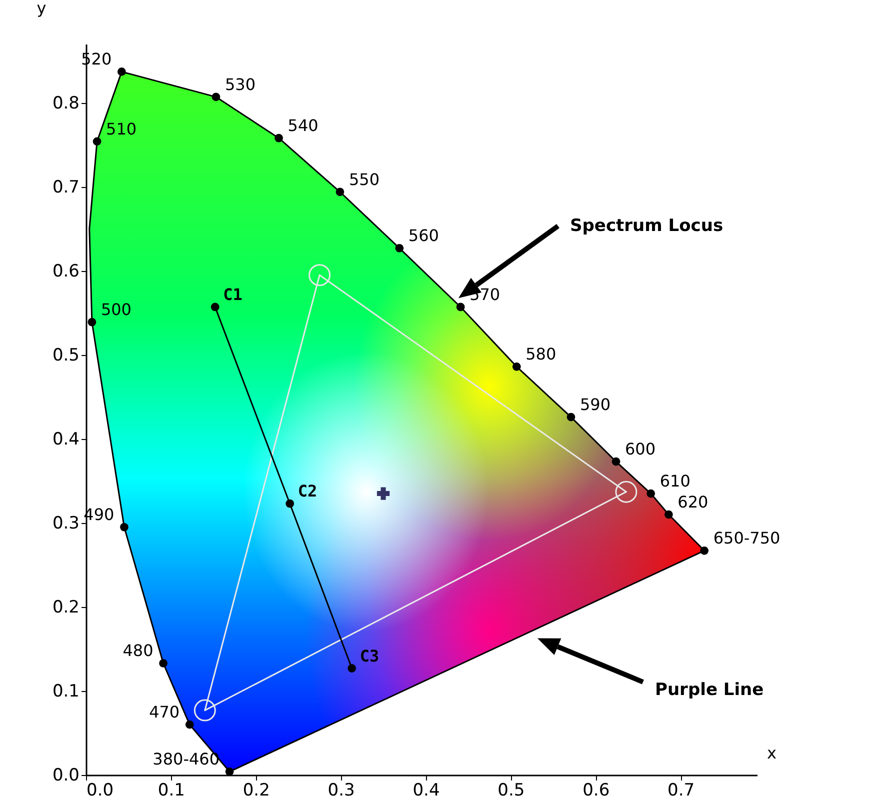 Image resolution: width=869 pixels, height=809 pixels. Describe the element at coordinates (100, 790) in the screenshot. I see `x-tick-label: 0.0` at that location.